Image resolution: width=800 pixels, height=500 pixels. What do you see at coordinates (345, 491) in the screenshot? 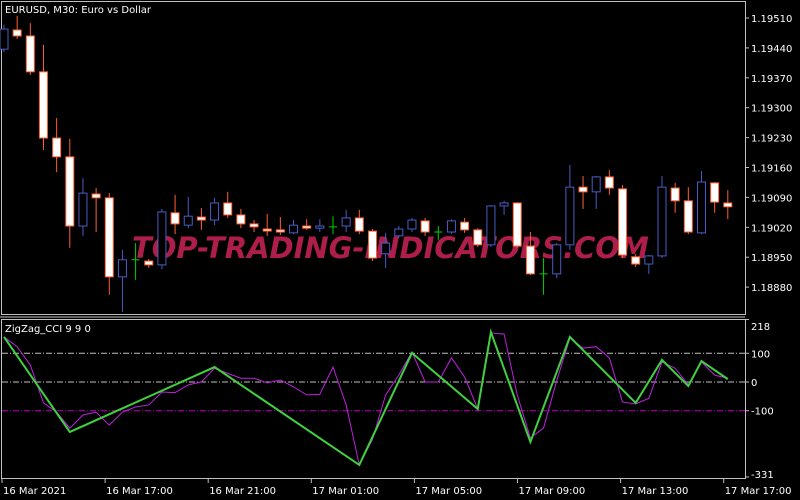
I see `time-tick-label: 17 Mar 01:00` at bounding box center [345, 491].